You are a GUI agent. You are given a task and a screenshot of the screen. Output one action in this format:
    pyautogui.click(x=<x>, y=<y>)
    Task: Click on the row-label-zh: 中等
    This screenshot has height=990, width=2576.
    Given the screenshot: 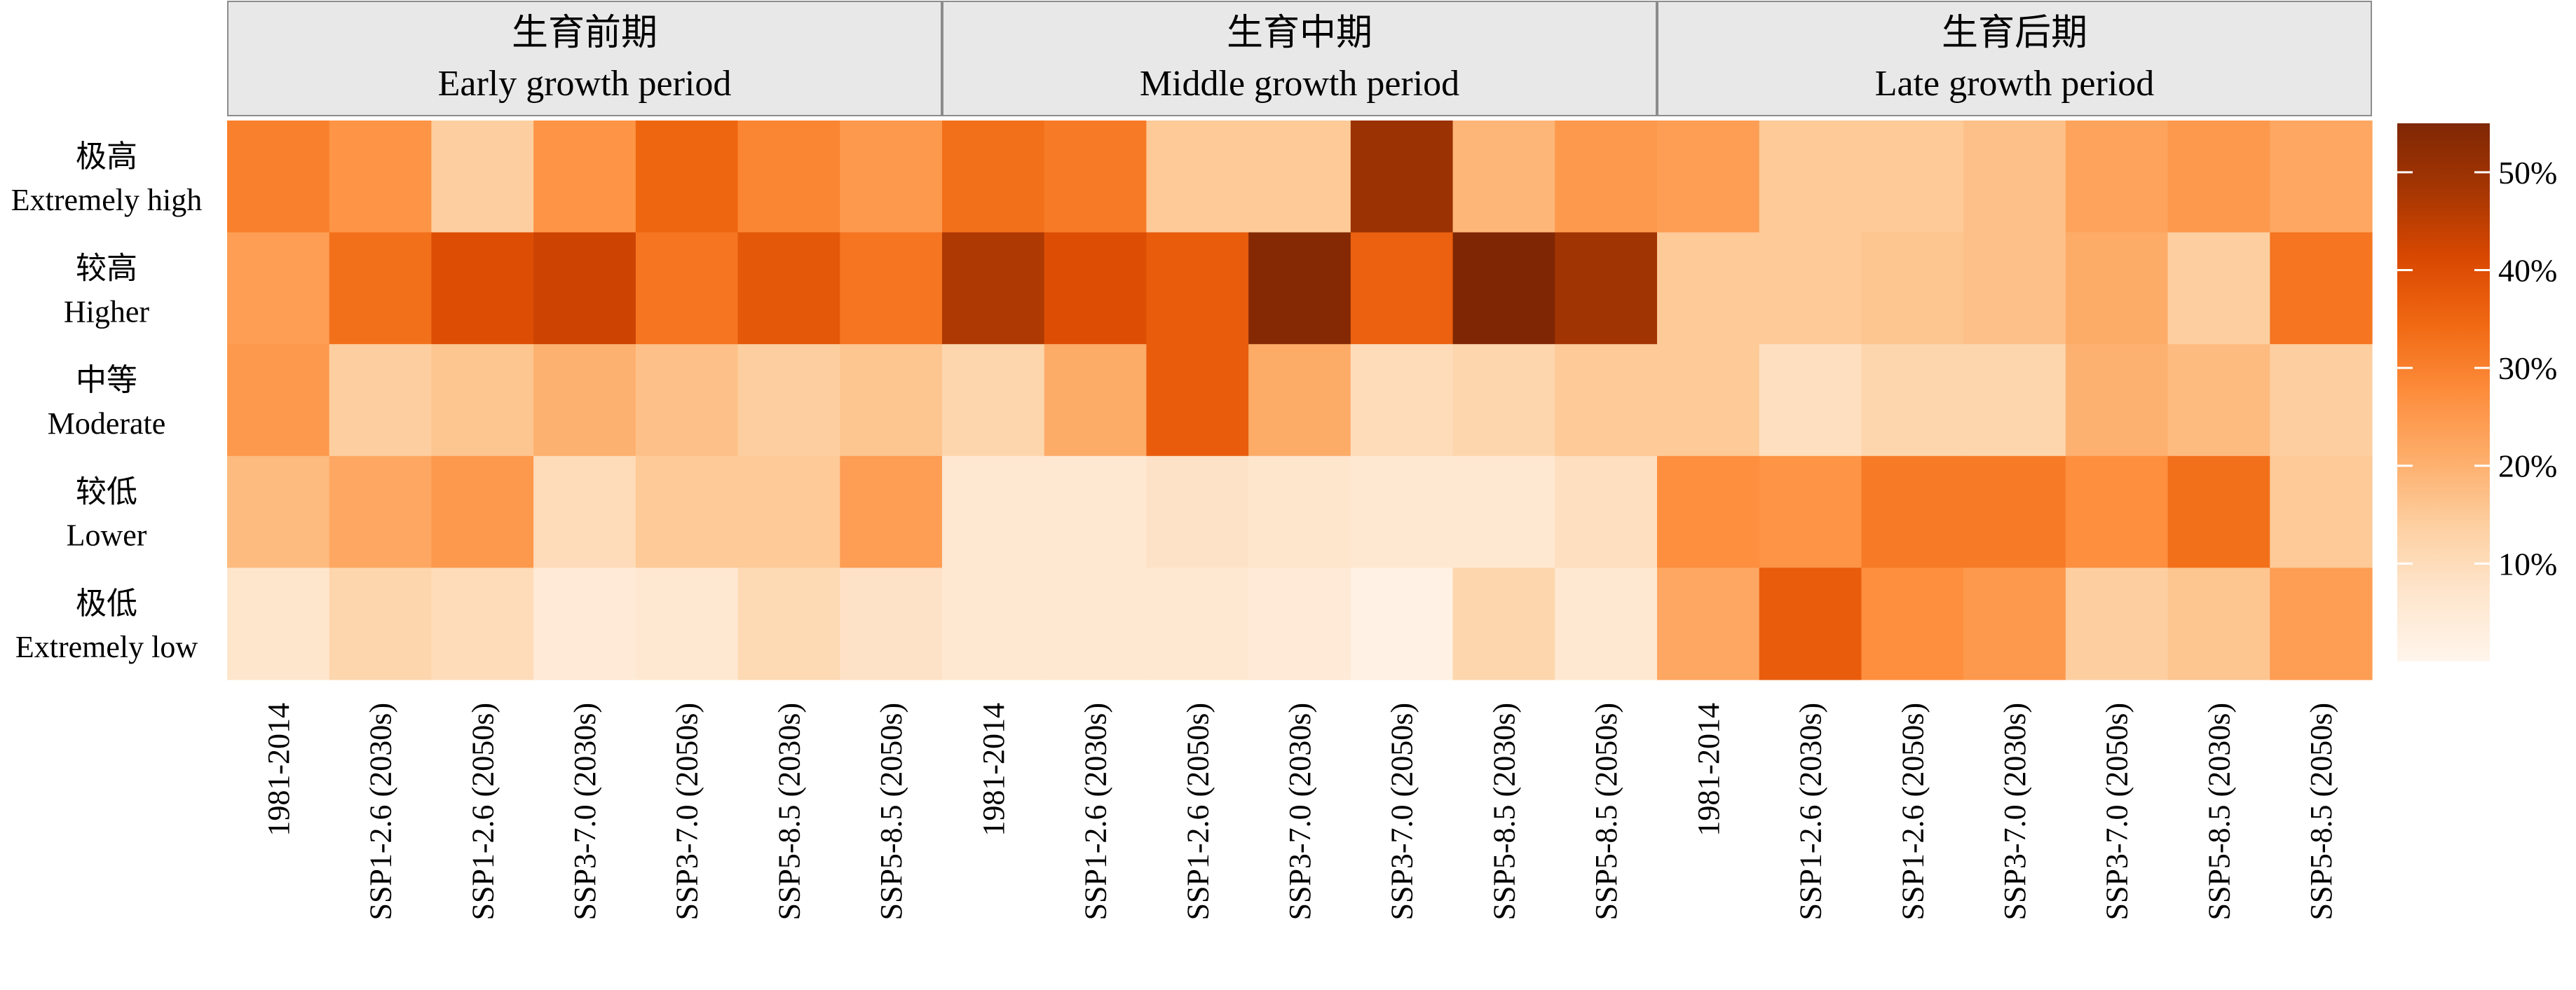 What is the action you would take?
    pyautogui.click(x=106, y=380)
    